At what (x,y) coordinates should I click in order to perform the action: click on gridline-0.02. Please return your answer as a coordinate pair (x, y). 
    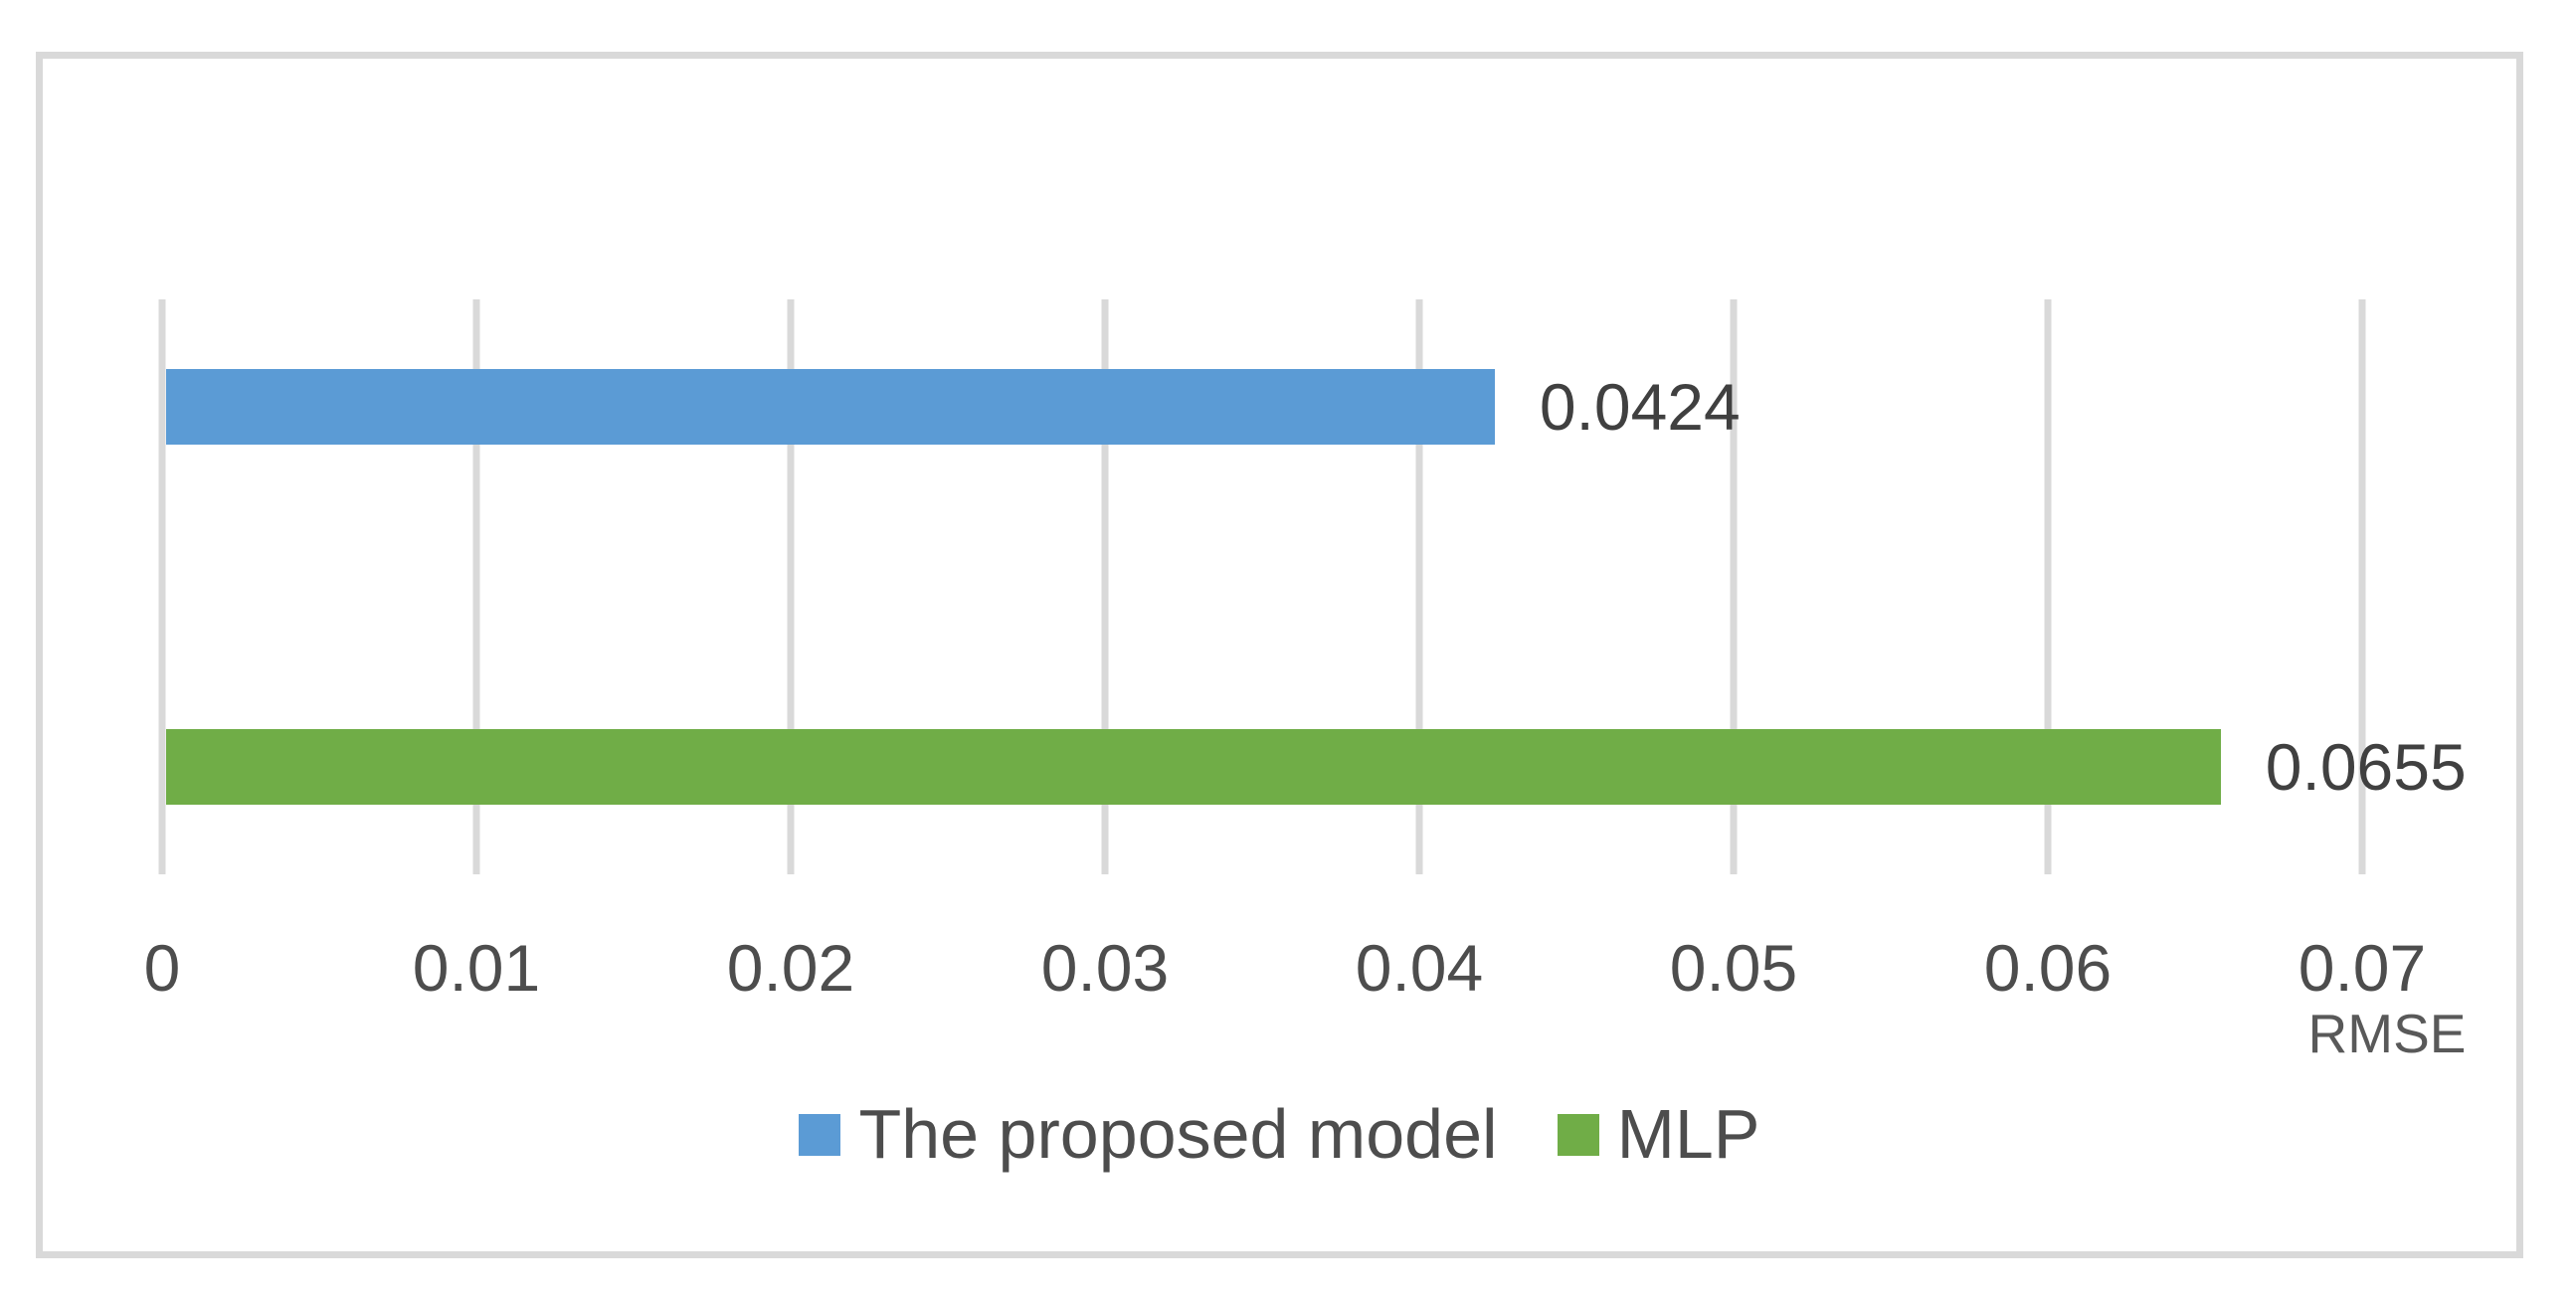
    Looking at the image, I should click on (791, 586).